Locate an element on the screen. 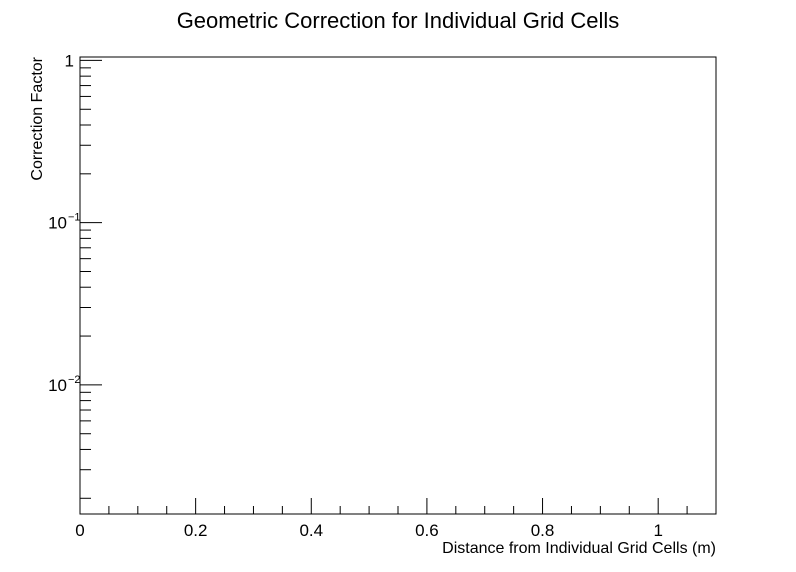 This screenshot has height=572, width=796. y-tick-labels: 110−110−2 is located at coordinates (64, 222).